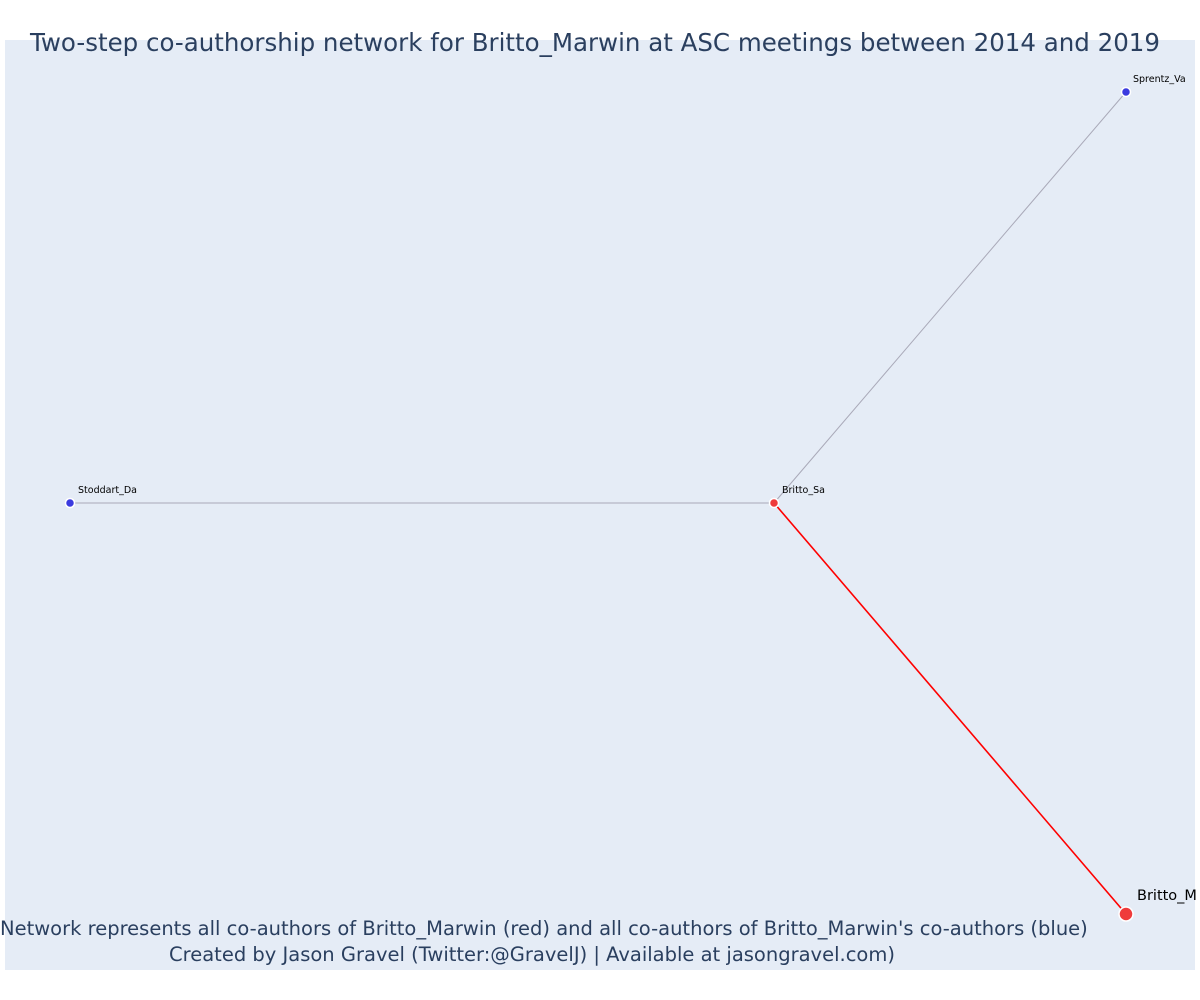 This screenshot has width=1200, height=1000. I want to click on edge-Britto_Sa-Sprentz_Va, so click(950, 297).